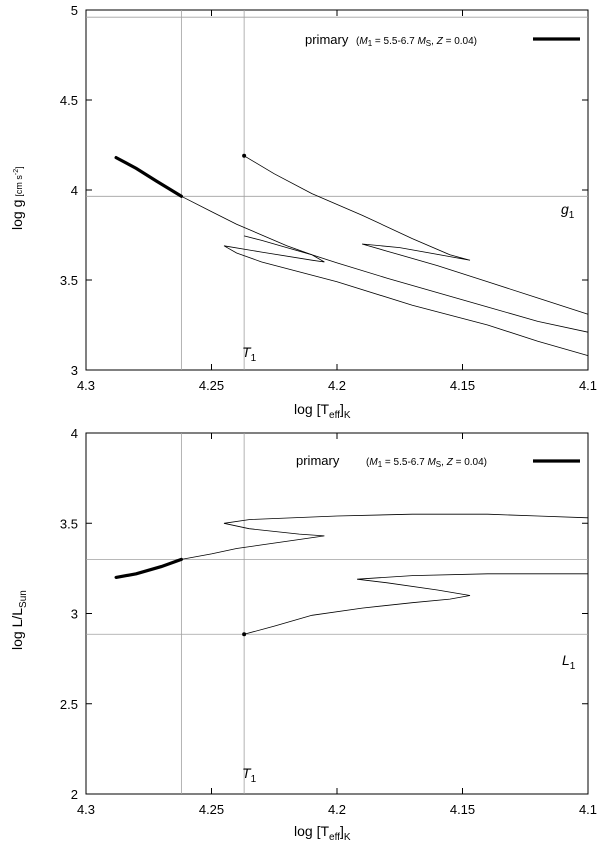 This screenshot has height=846, width=600. What do you see at coordinates (69, 704) in the screenshot?
I see `y-tick-label: 2.5` at bounding box center [69, 704].